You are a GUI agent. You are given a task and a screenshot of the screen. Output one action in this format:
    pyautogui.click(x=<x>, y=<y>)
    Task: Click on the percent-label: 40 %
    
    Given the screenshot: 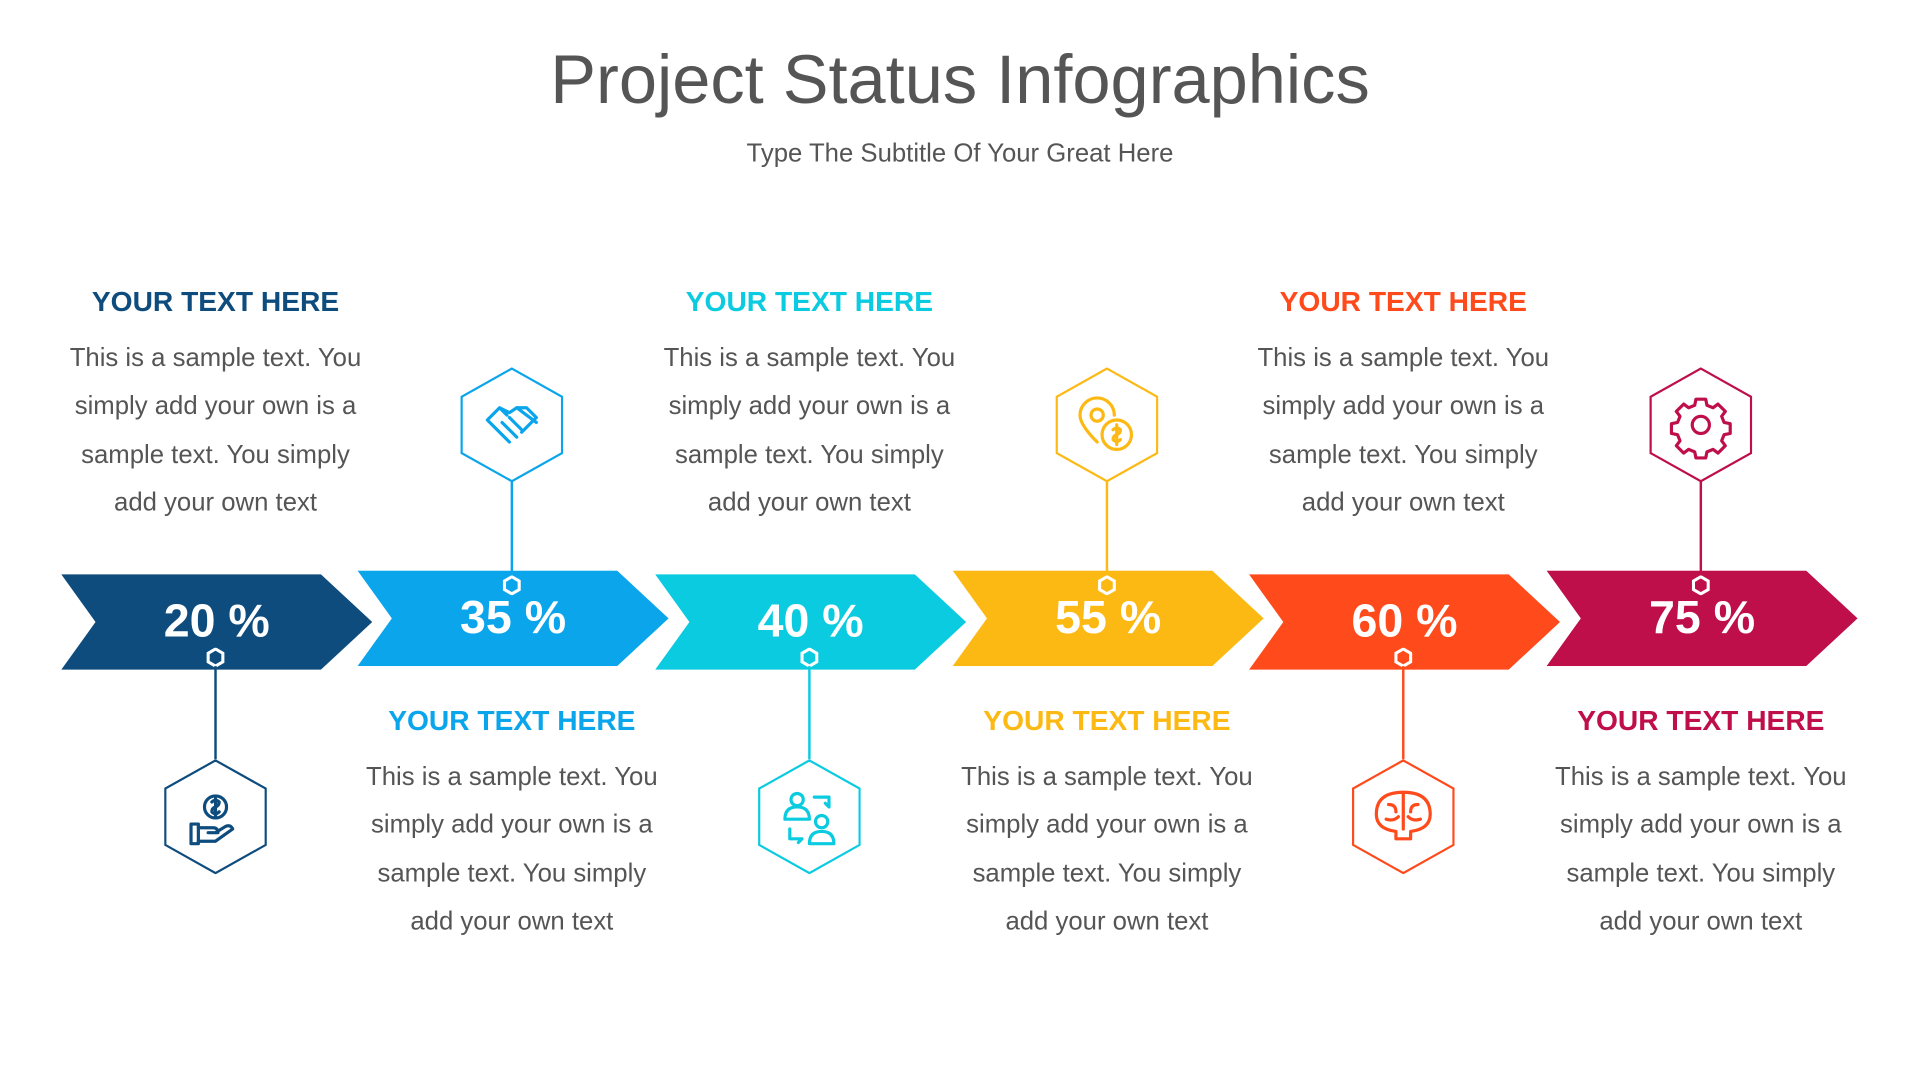 What is the action you would take?
    pyautogui.click(x=810, y=622)
    